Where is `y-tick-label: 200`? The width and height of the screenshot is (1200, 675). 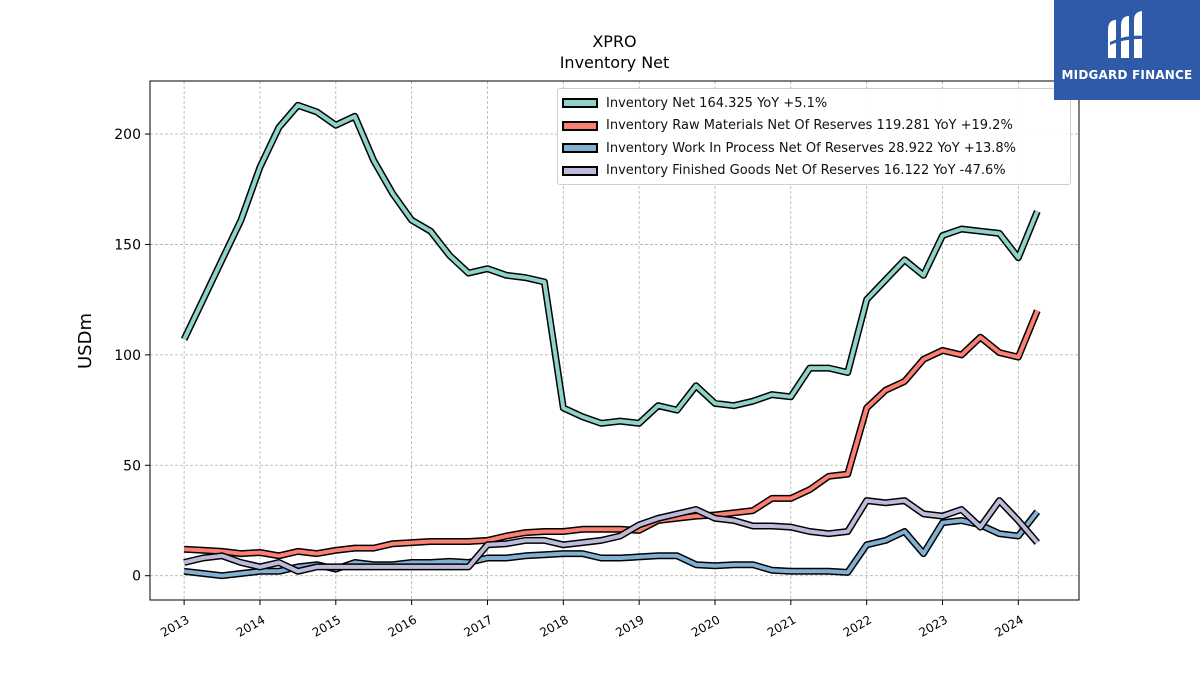 y-tick-label: 200 is located at coordinates (127, 135).